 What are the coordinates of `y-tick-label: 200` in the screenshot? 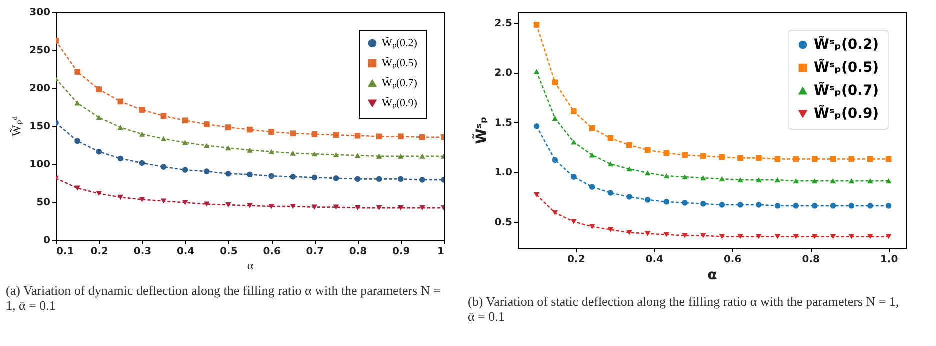 It's located at (40, 89).